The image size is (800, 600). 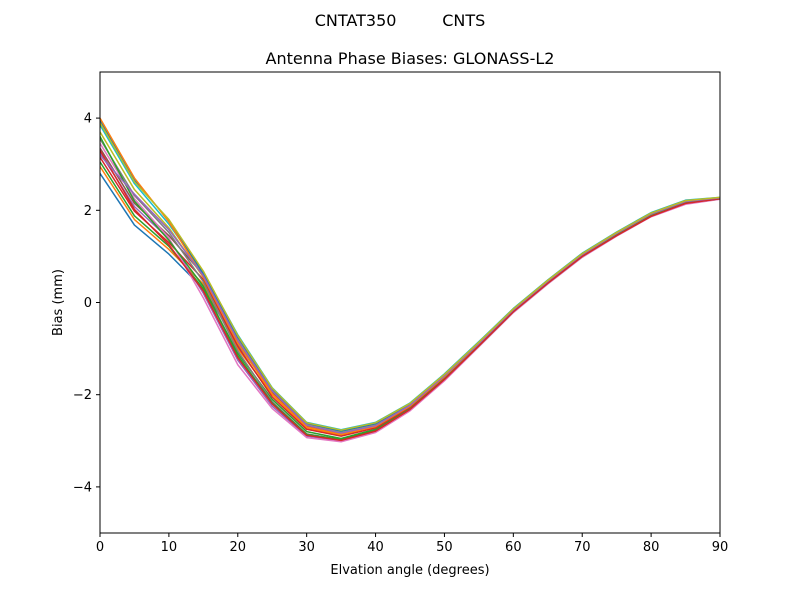 What do you see at coordinates (238, 547) in the screenshot?
I see `x-tick-label: 20` at bounding box center [238, 547].